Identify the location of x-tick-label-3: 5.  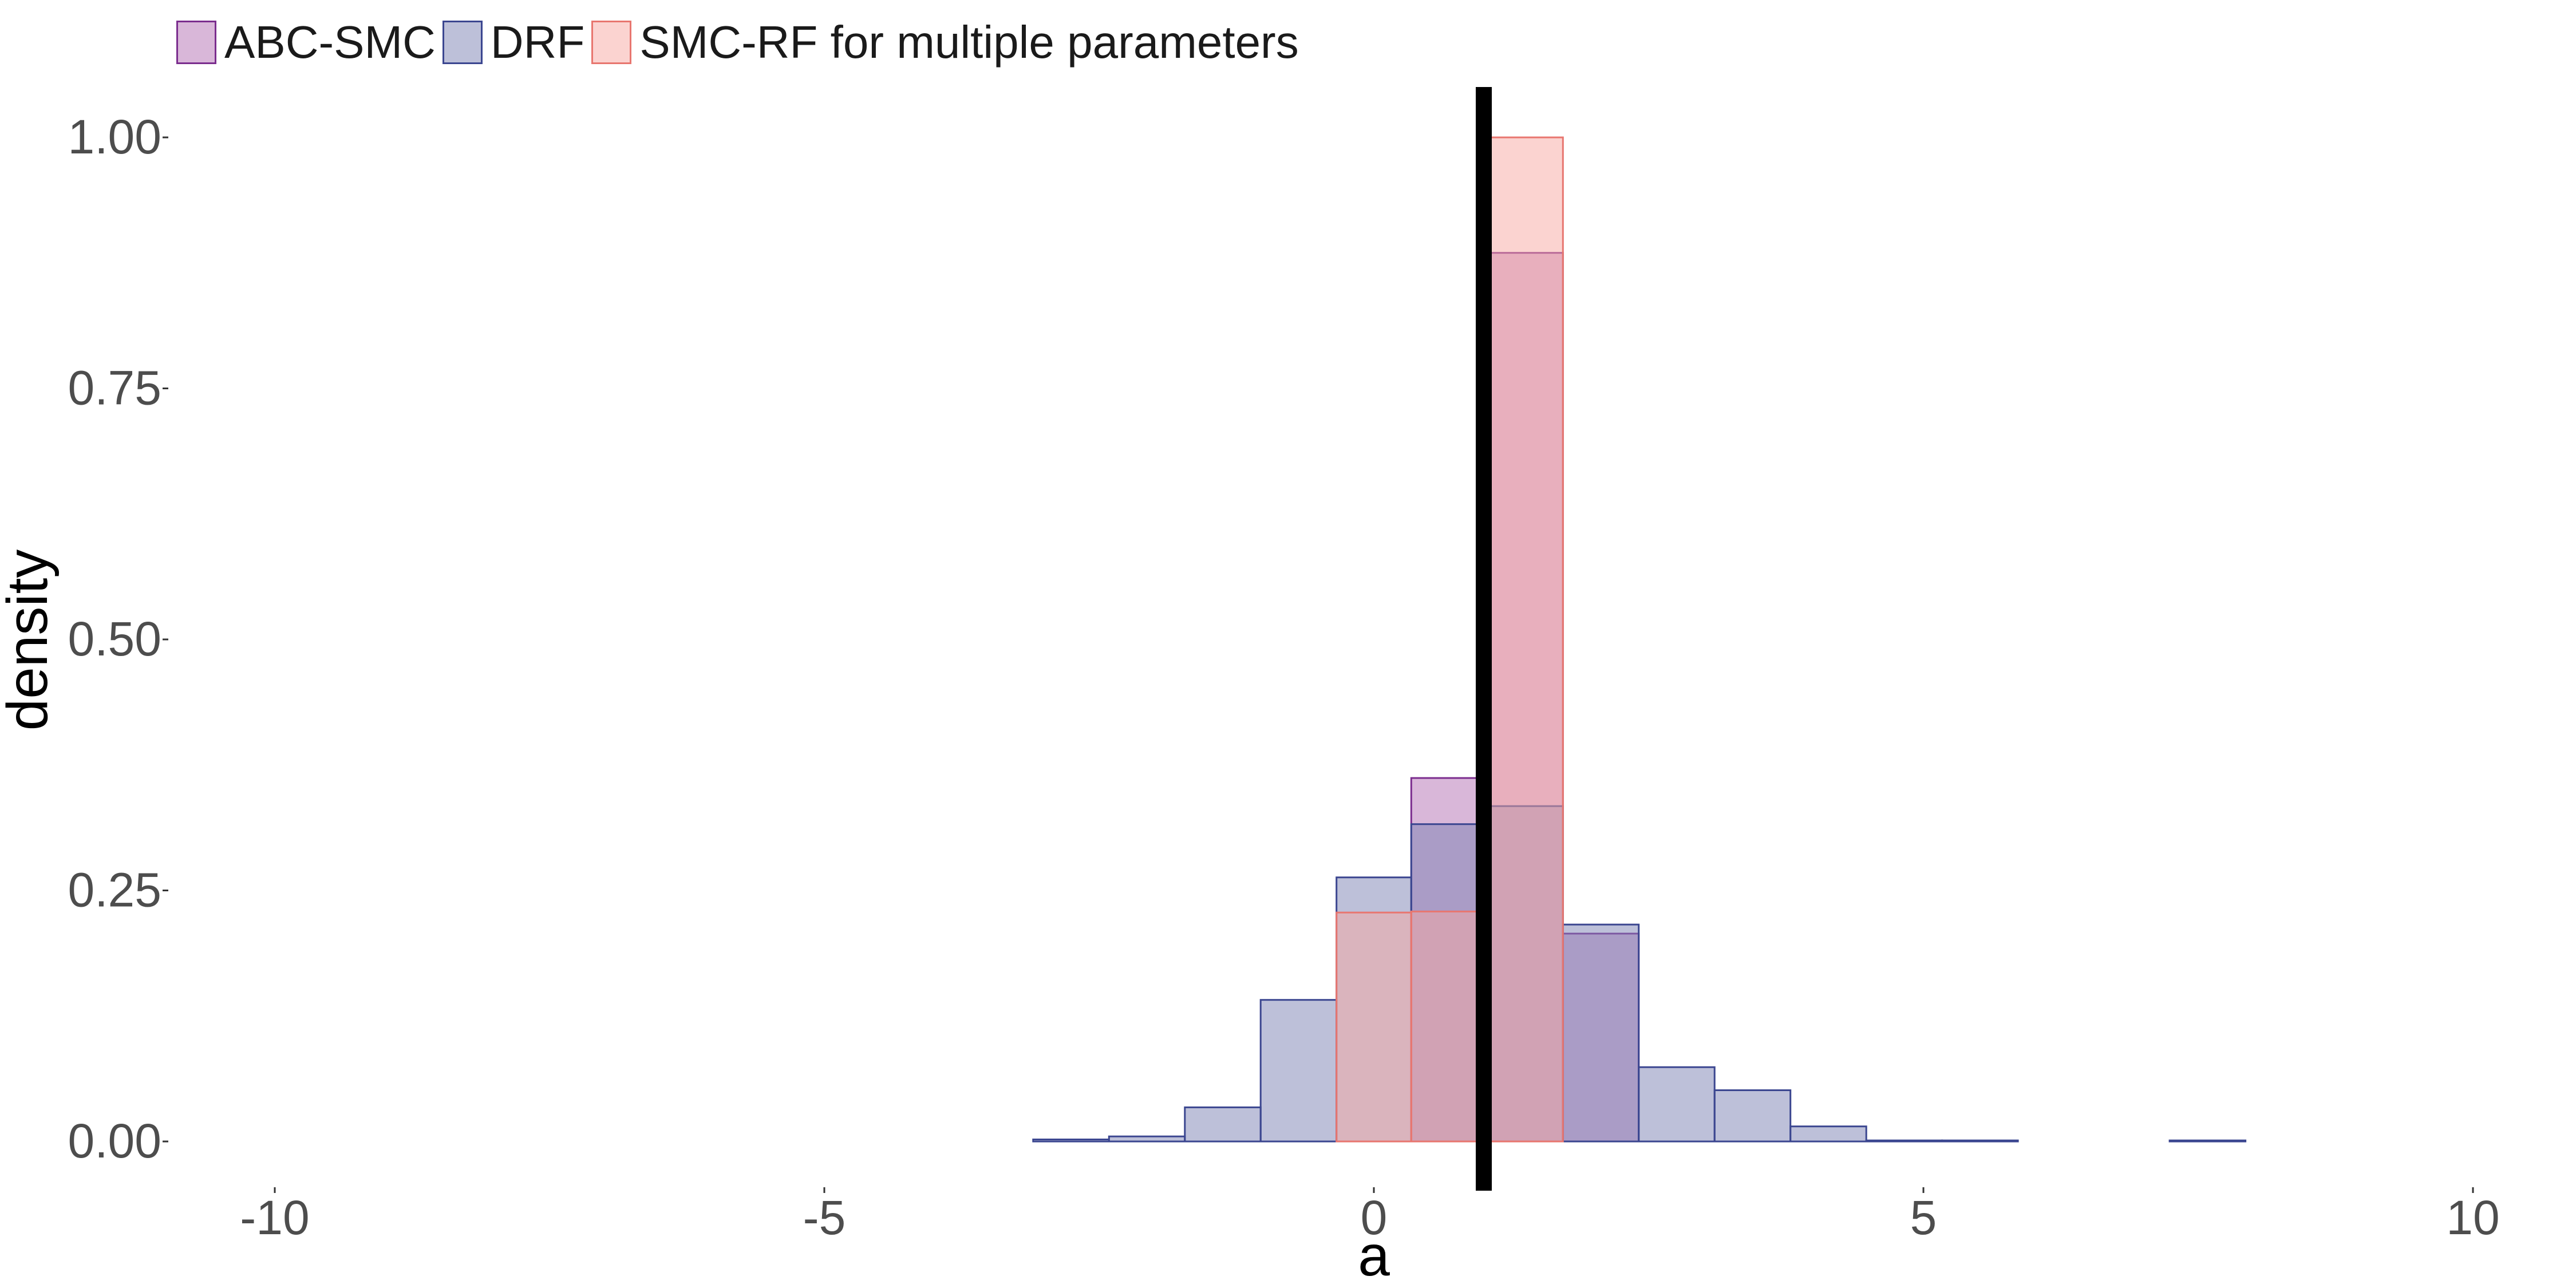
(1923, 1217).